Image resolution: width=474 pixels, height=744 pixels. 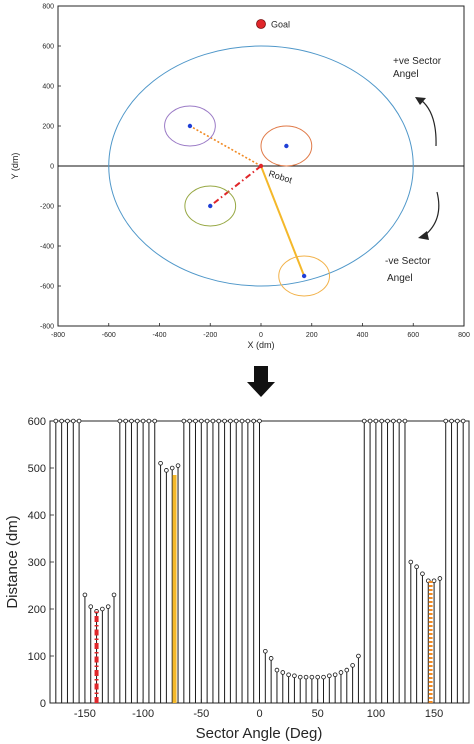 I want to click on sector-x-tick-label: -150, so click(x=85, y=714).